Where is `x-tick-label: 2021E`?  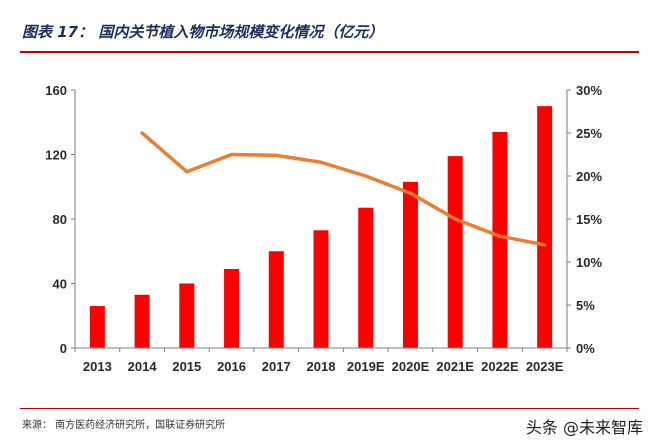 x-tick-label: 2021E is located at coordinates (455, 366).